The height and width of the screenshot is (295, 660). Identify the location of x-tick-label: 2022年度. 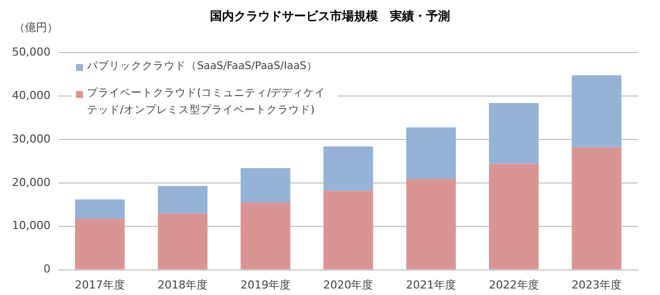
(513, 285).